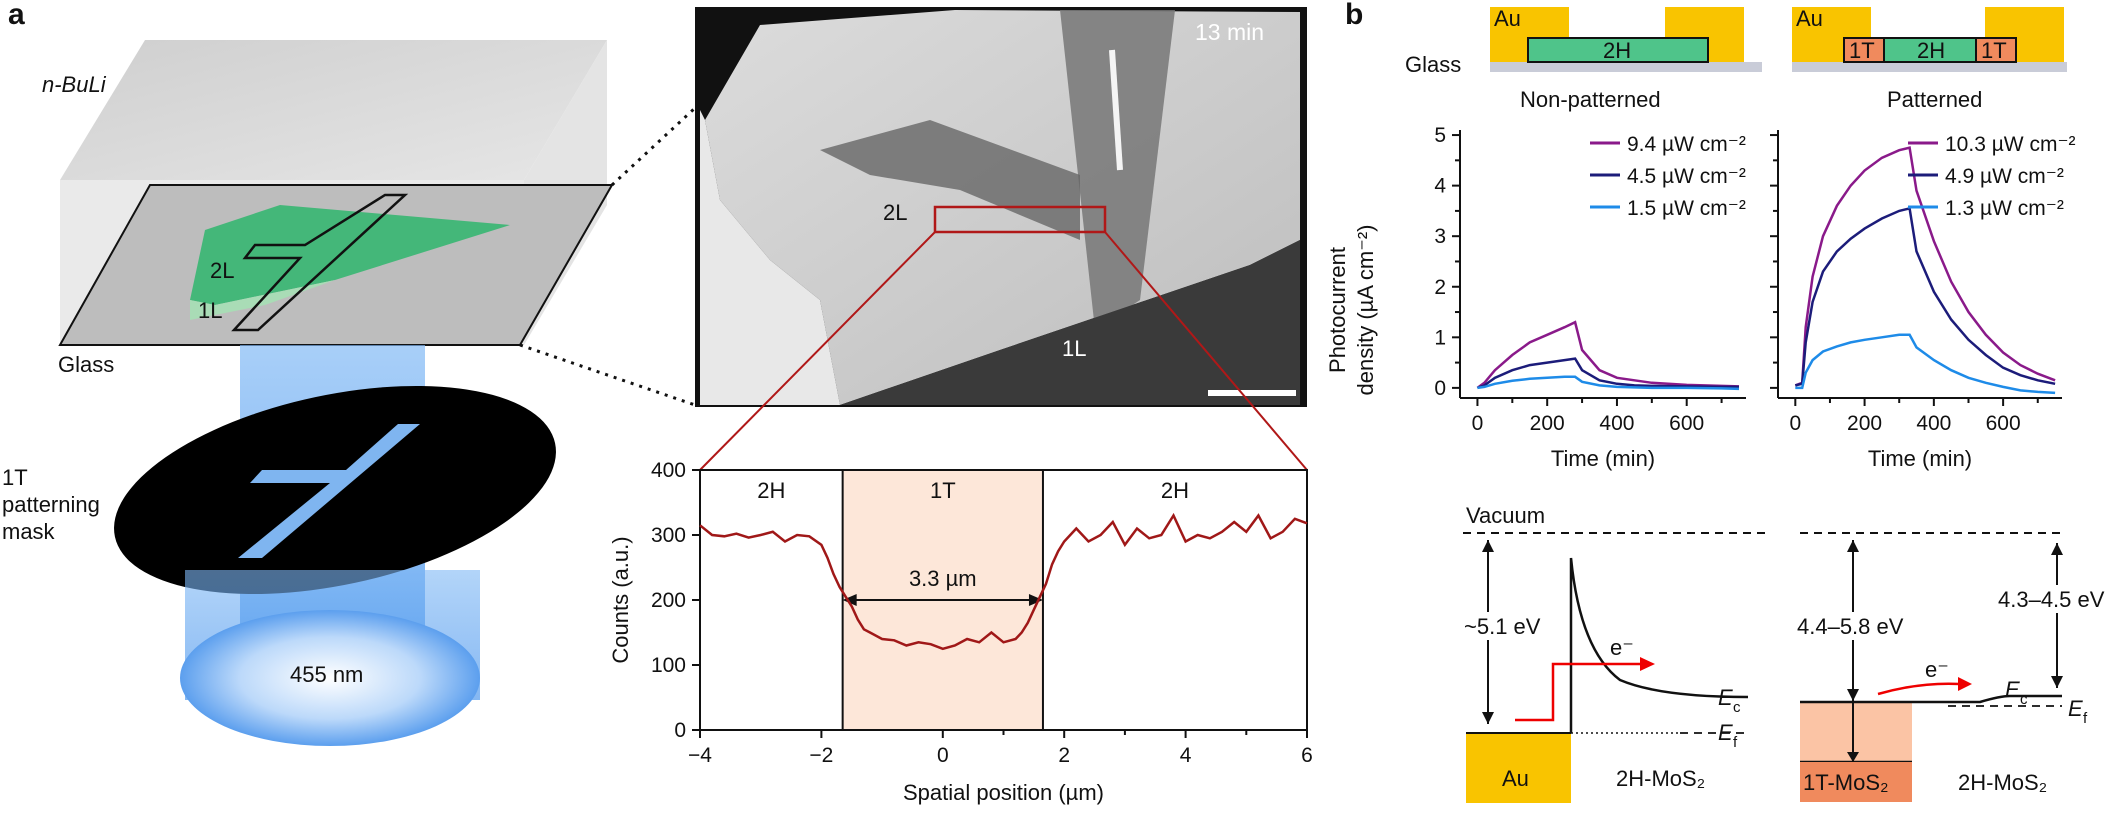 This screenshot has height=813, width=2127. I want to click on ec-label-right: E, so click(2012, 689).